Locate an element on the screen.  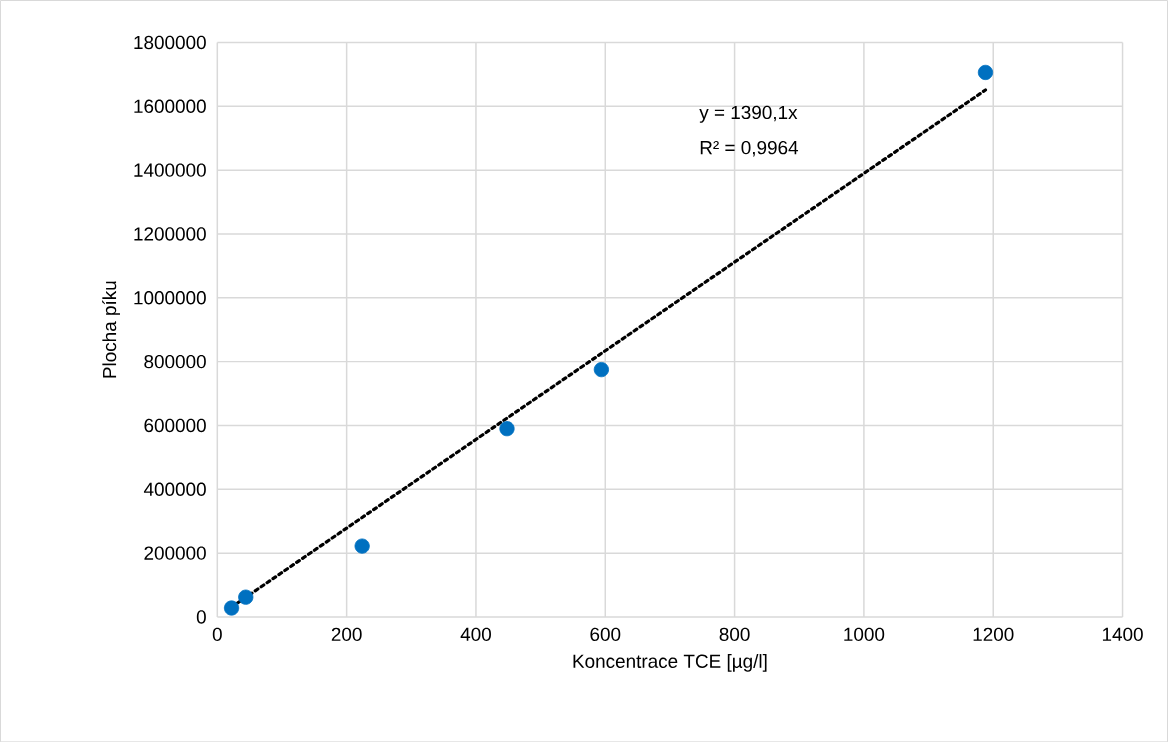
x-tick-label: 1000 is located at coordinates (864, 634).